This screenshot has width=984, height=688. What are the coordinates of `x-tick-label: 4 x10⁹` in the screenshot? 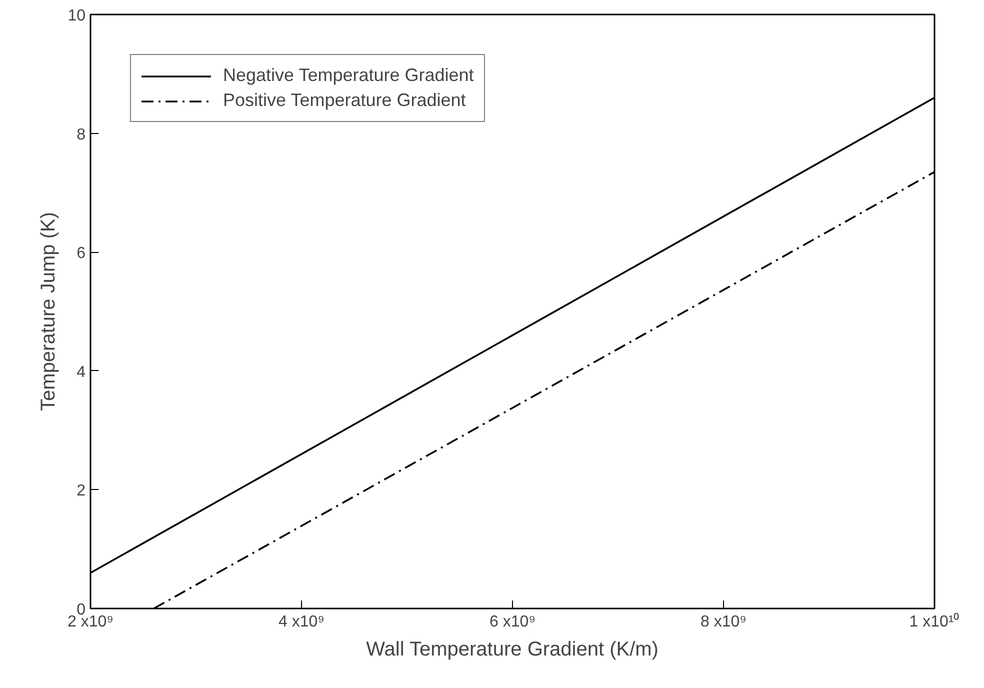 It's located at (301, 622).